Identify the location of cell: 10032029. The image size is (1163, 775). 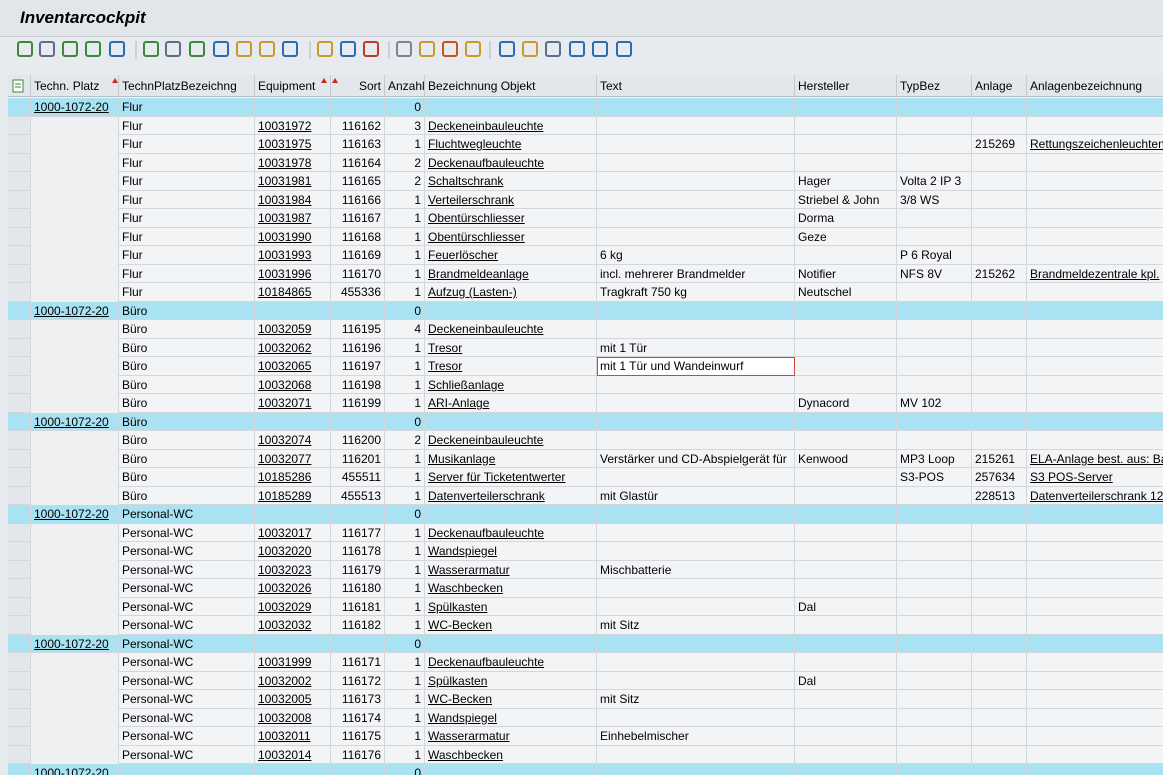
(293, 606).